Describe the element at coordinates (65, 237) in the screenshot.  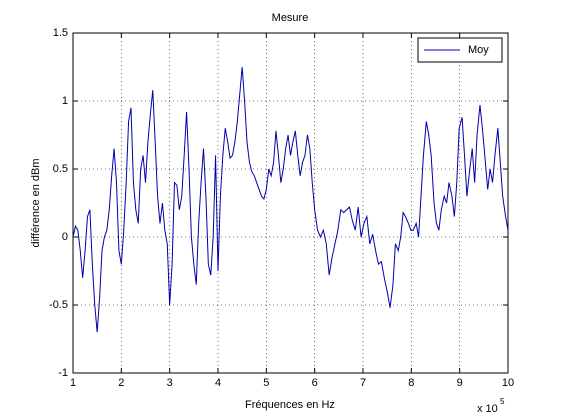
I see `y-tick-label: 0` at that location.